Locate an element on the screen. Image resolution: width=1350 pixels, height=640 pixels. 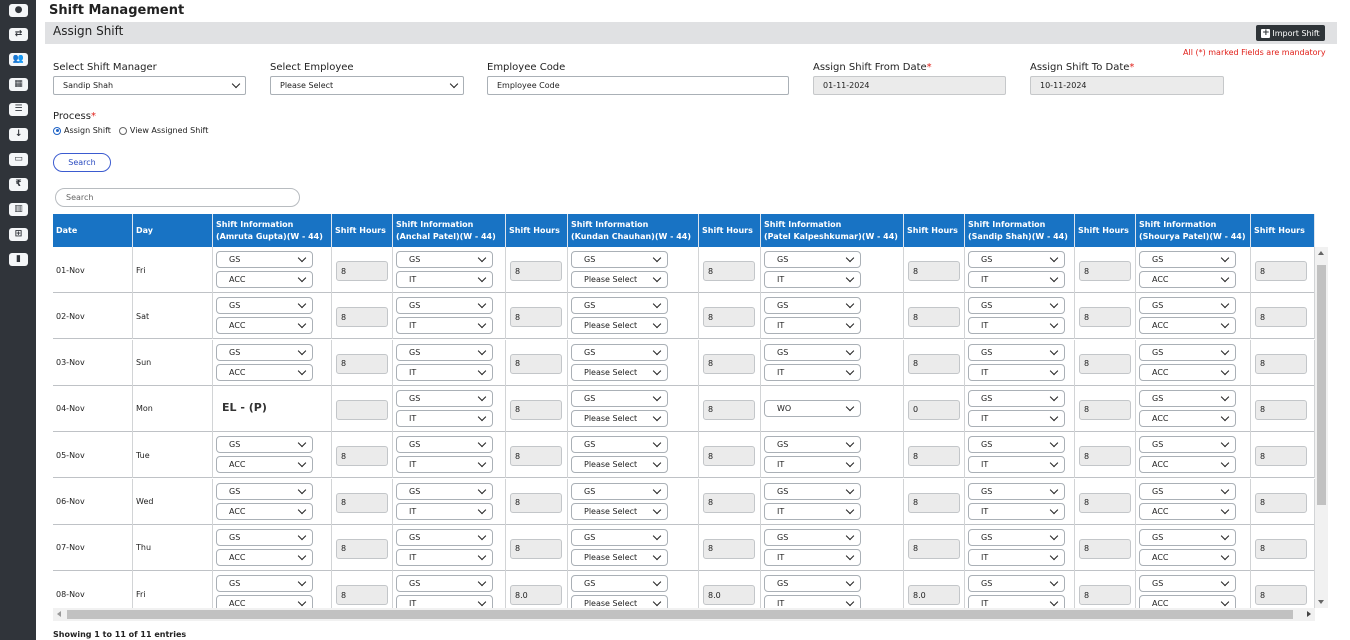
list-icon: ☰ is located at coordinates (18, 109).